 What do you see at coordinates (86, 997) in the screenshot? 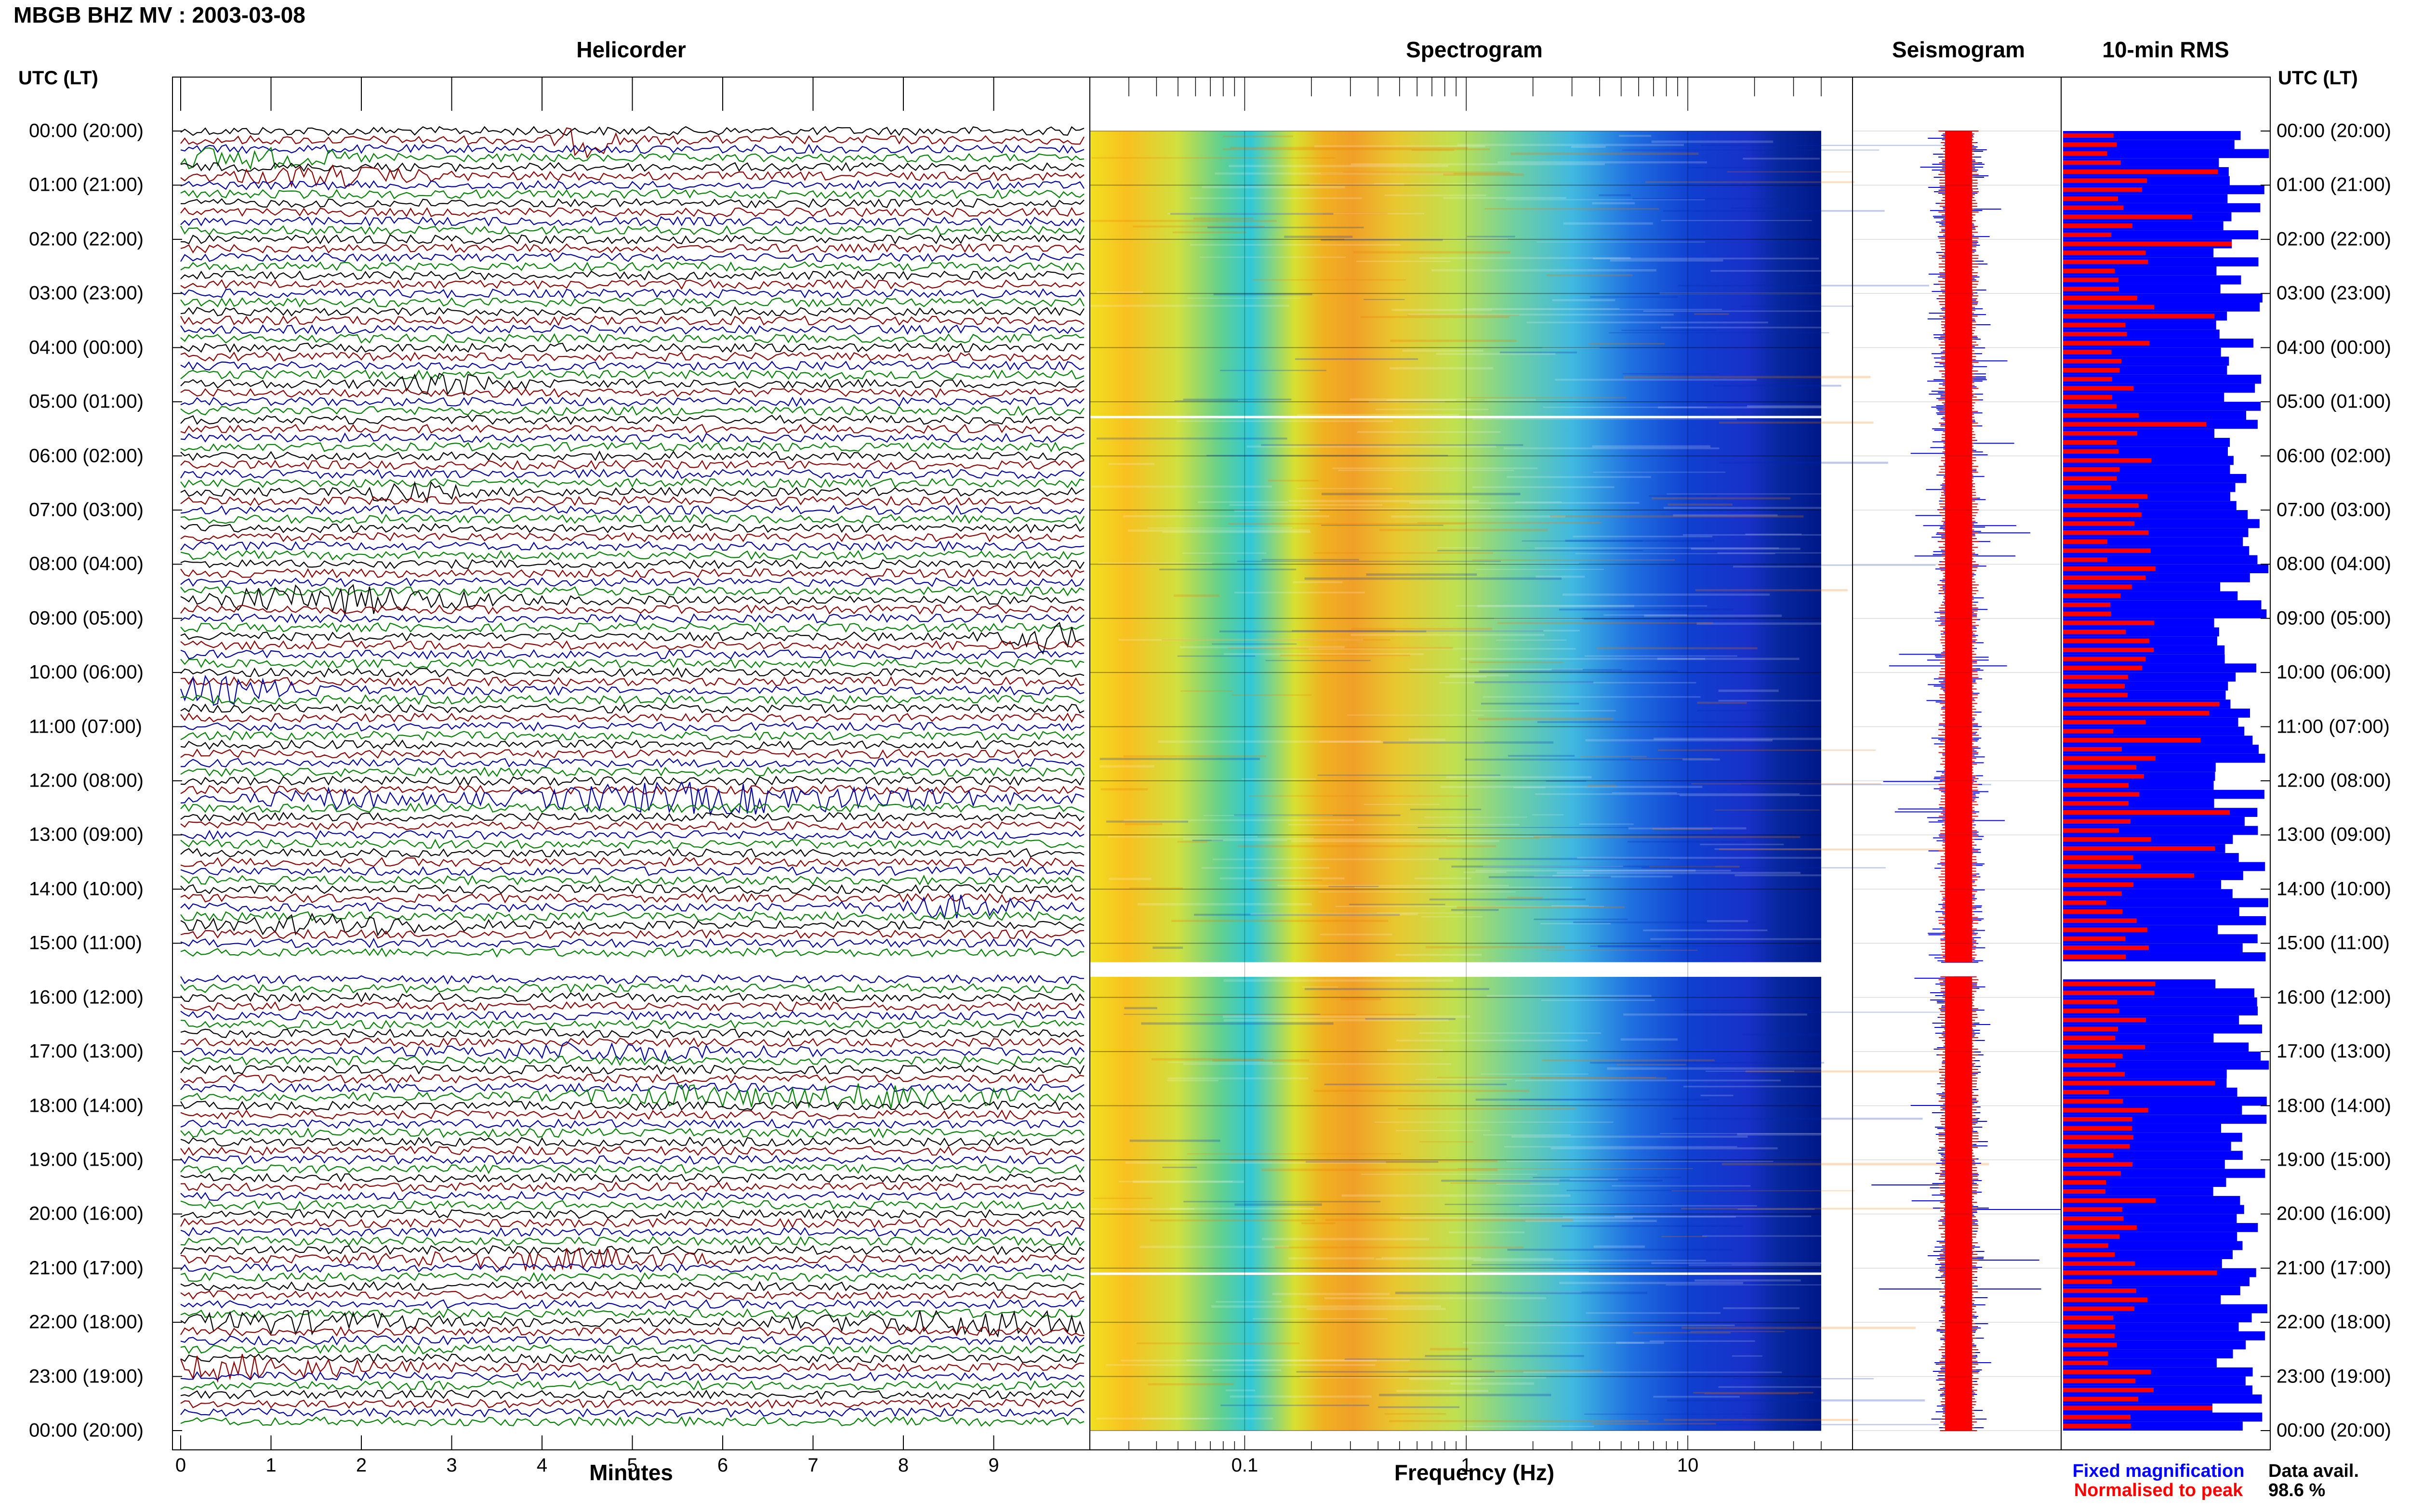
I see `hour-label-left: 16:00 (12:00)` at bounding box center [86, 997].